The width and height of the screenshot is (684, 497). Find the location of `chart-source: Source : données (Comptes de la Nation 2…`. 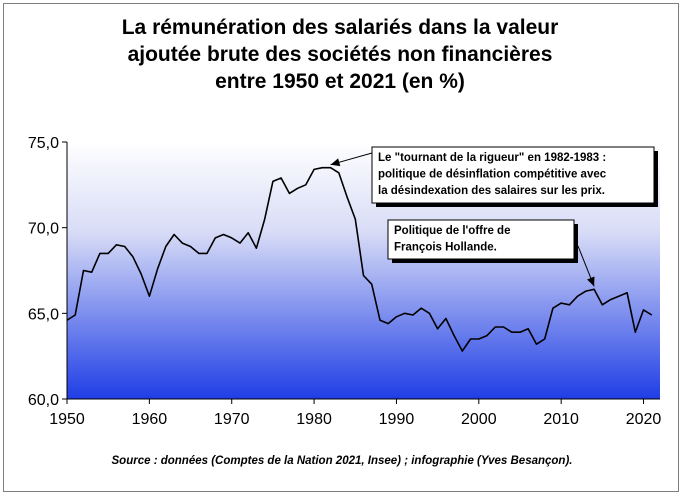

chart-source: Source : données (Comptes de la Nation 2… is located at coordinates (342, 461).